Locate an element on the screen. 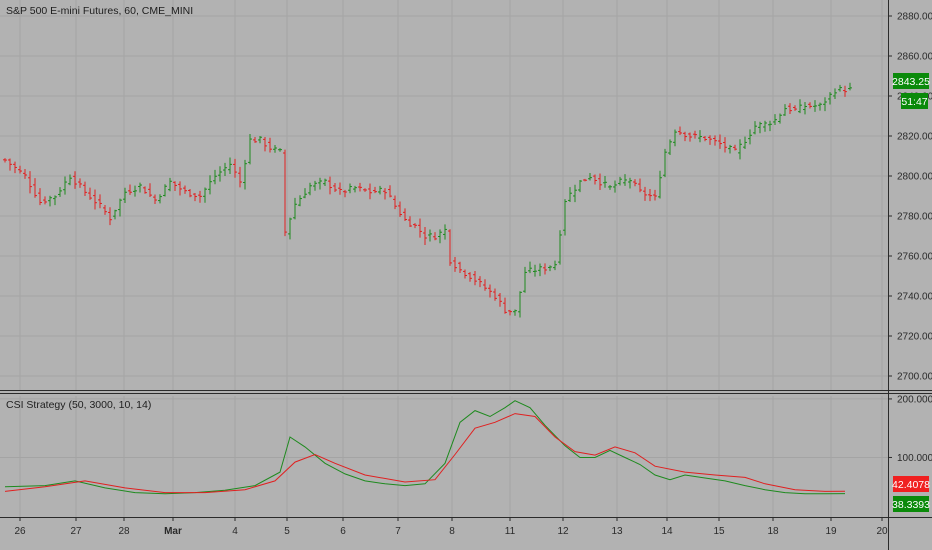 The width and height of the screenshot is (932, 550). indicator-tick-label: 200.0000 is located at coordinates (914, 399).